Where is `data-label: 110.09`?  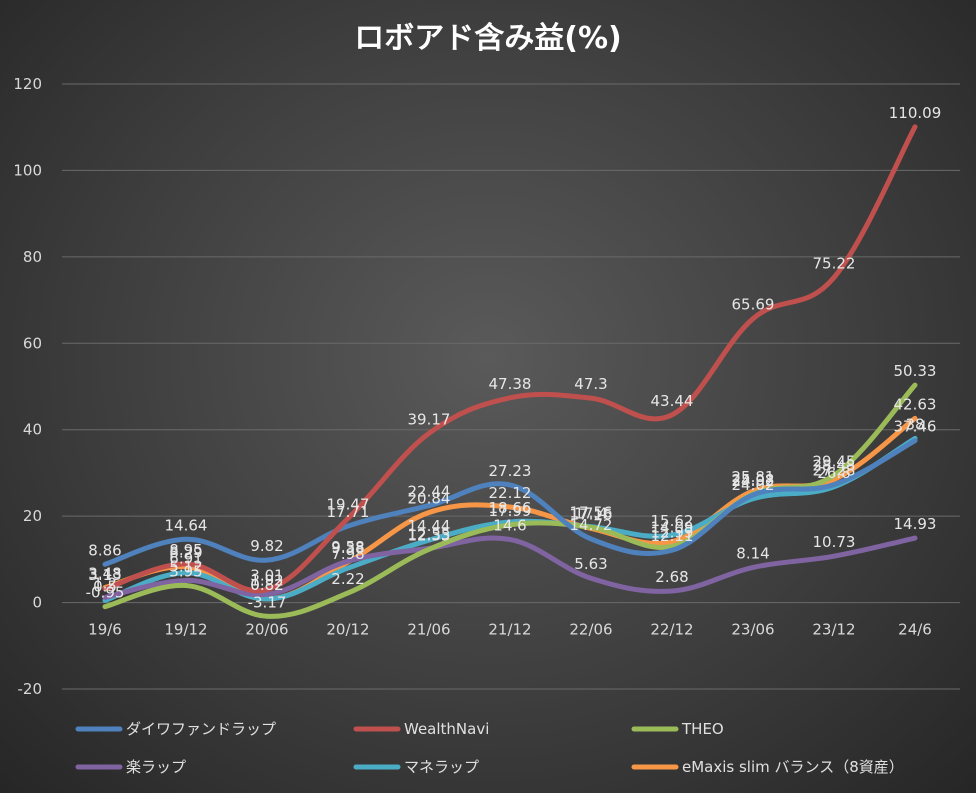 data-label: 110.09 is located at coordinates (915, 113).